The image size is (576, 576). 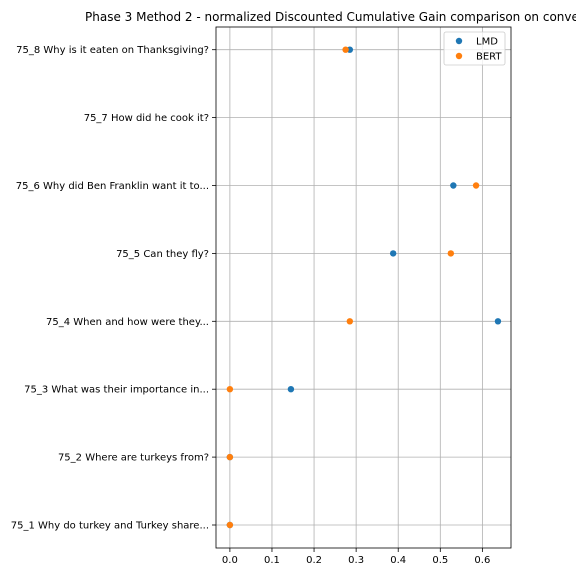 What do you see at coordinates (133, 458) in the screenshot?
I see `y-tick-label: 75_2 Where are turkeys from?` at bounding box center [133, 458].